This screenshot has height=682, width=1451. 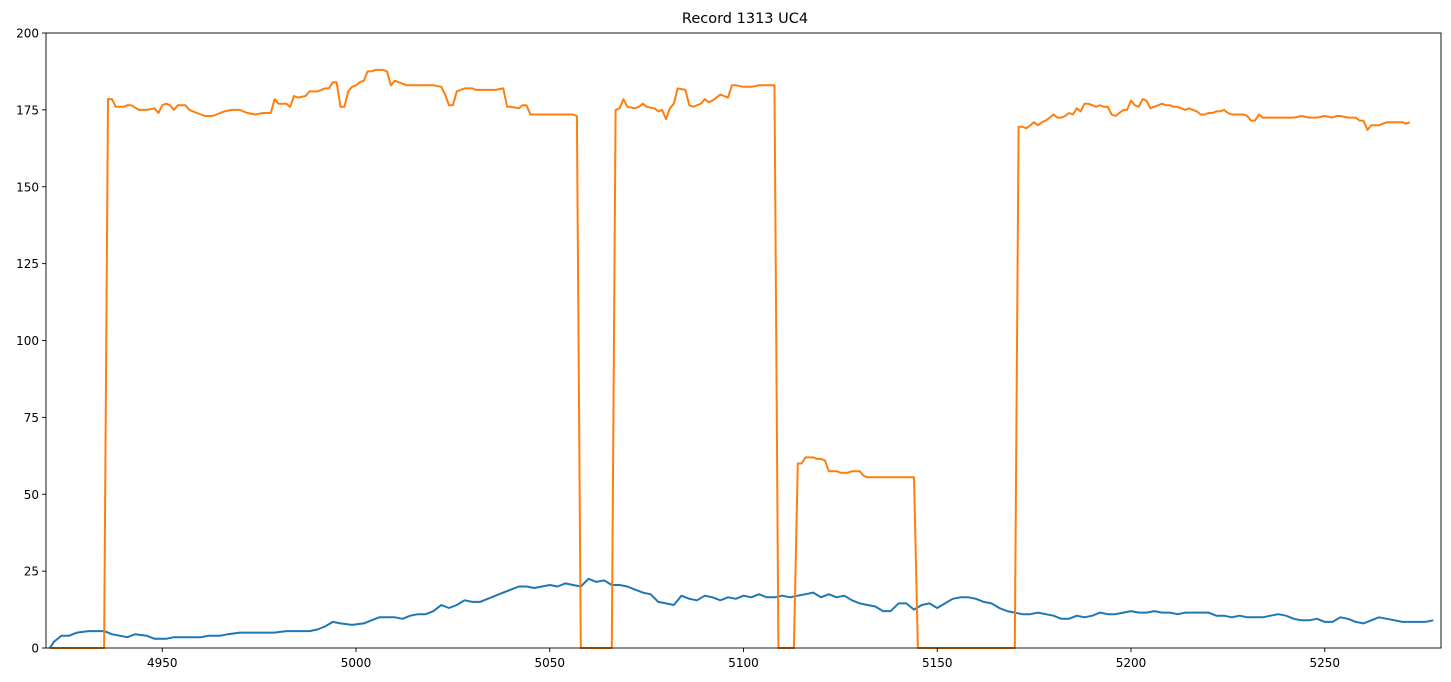 What do you see at coordinates (745, 19) in the screenshot?
I see `chart-title: Record 1313 UC4` at bounding box center [745, 19].